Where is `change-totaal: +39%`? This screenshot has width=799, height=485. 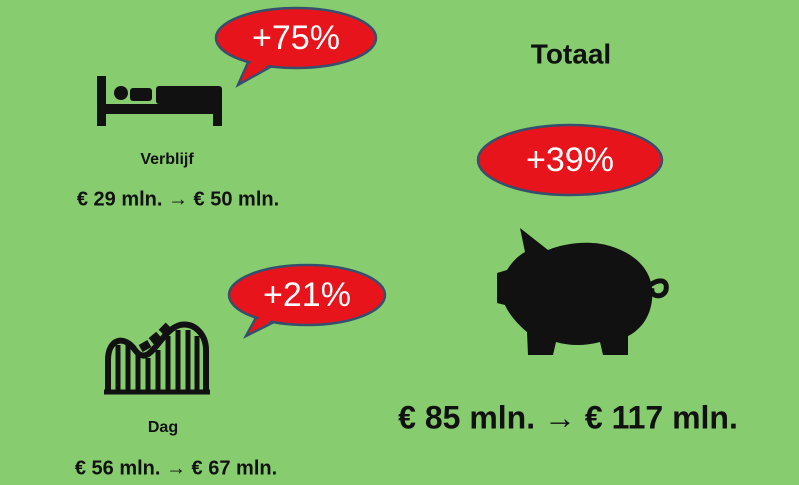
change-totaal: +39% is located at coordinates (570, 160).